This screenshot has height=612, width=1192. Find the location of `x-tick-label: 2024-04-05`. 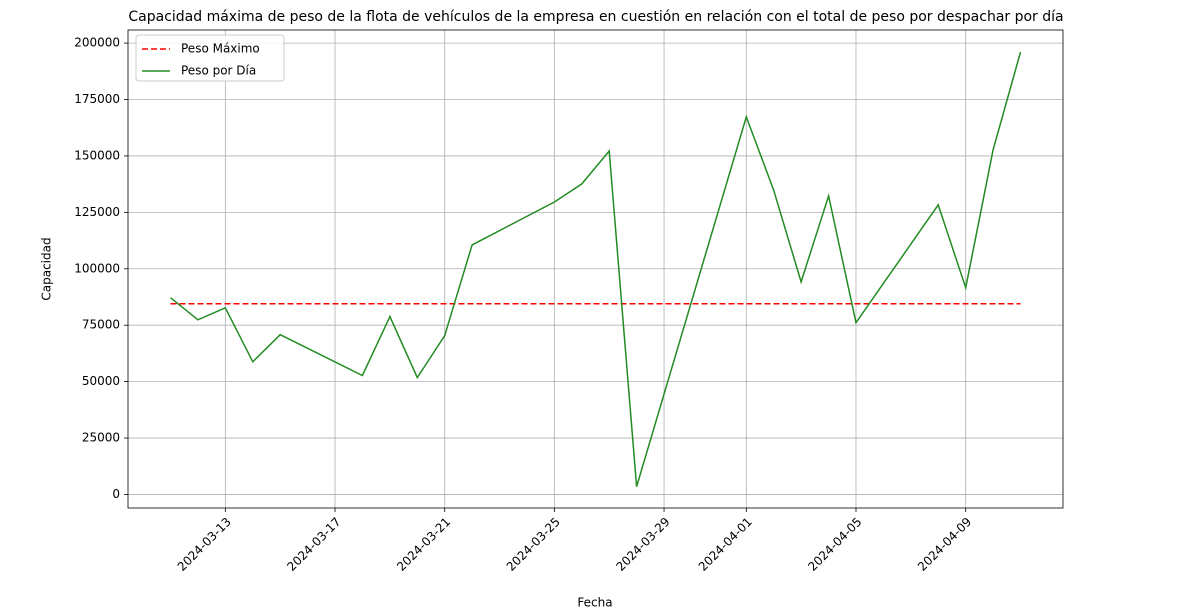

x-tick-label: 2024-04-05 is located at coordinates (834, 544).